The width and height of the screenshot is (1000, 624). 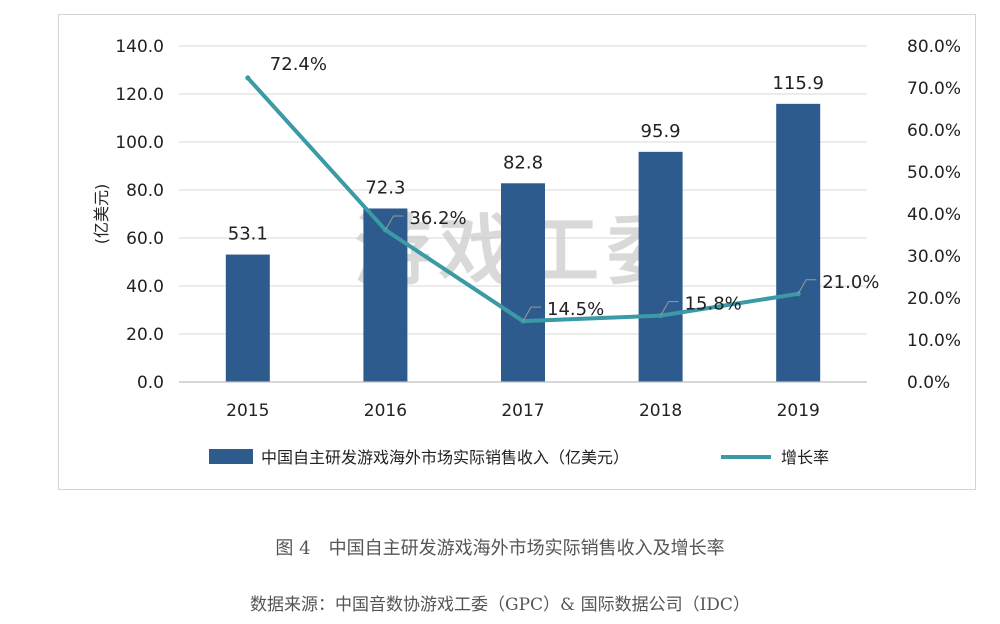 I want to click on growth-data-label: 36.2%, so click(x=437, y=218).